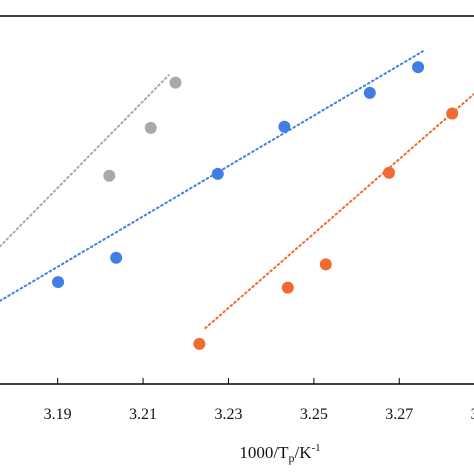 The width and height of the screenshot is (474, 474). I want to click on x-tick-labels: 3.19 3.21 3.23 3.25 3.27 3.29, so click(259, 414).